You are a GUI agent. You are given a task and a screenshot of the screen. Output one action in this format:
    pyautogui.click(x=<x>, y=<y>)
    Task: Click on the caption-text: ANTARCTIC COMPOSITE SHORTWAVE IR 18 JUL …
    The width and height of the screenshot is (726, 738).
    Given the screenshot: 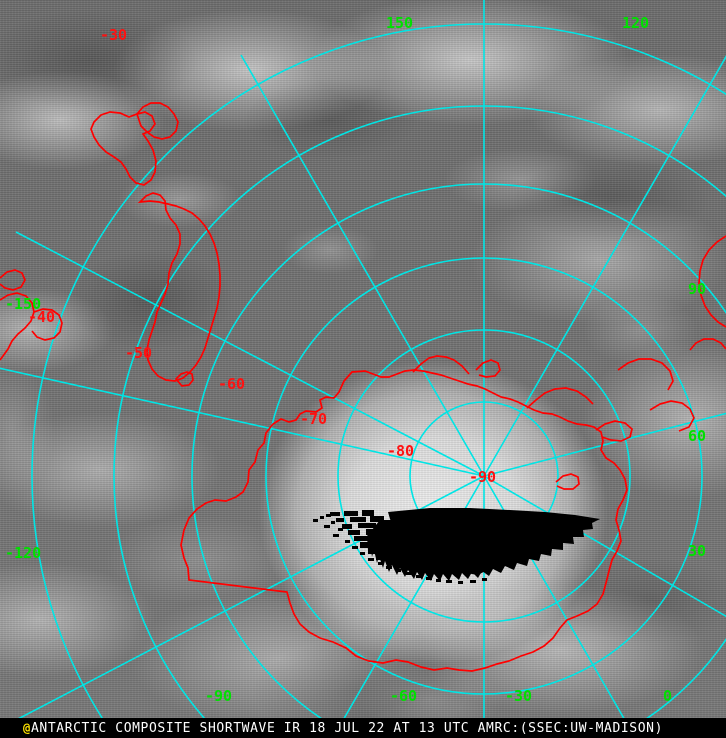 What is the action you would take?
    pyautogui.click(x=347, y=728)
    